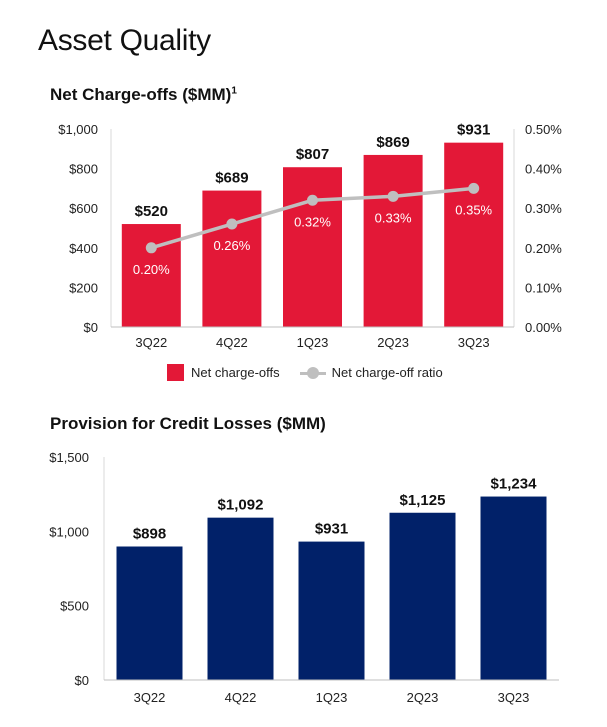 The image size is (607, 727). I want to click on ratio-data-label: 0.35%, so click(473, 209).